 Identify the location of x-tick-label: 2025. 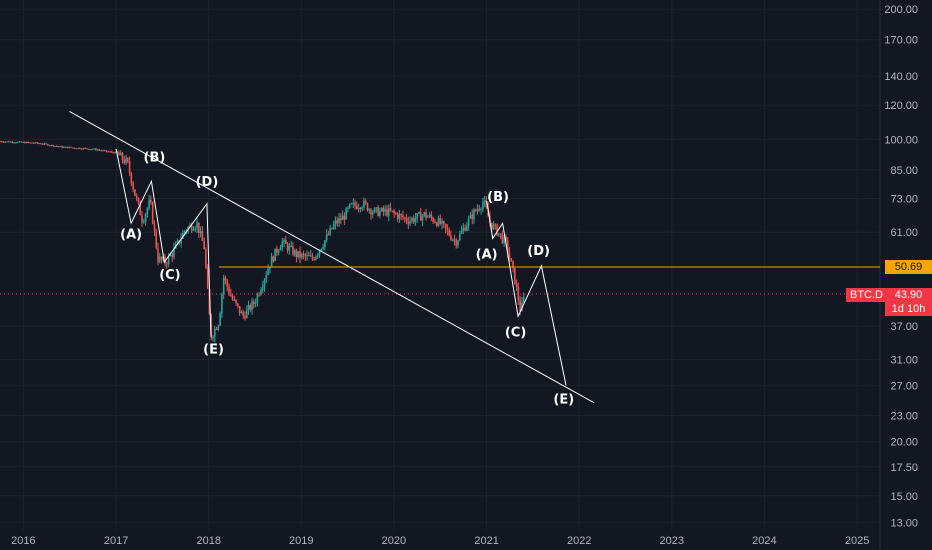
(857, 541).